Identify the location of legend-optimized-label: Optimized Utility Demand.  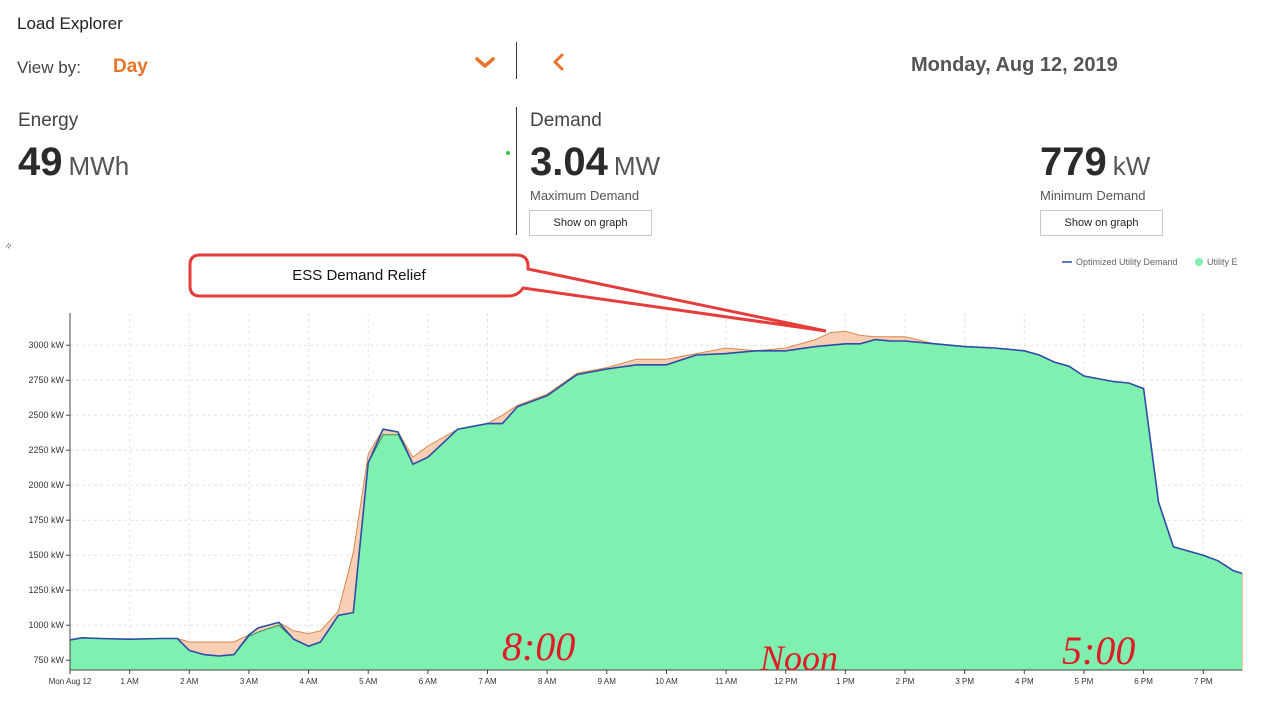
(1127, 262).